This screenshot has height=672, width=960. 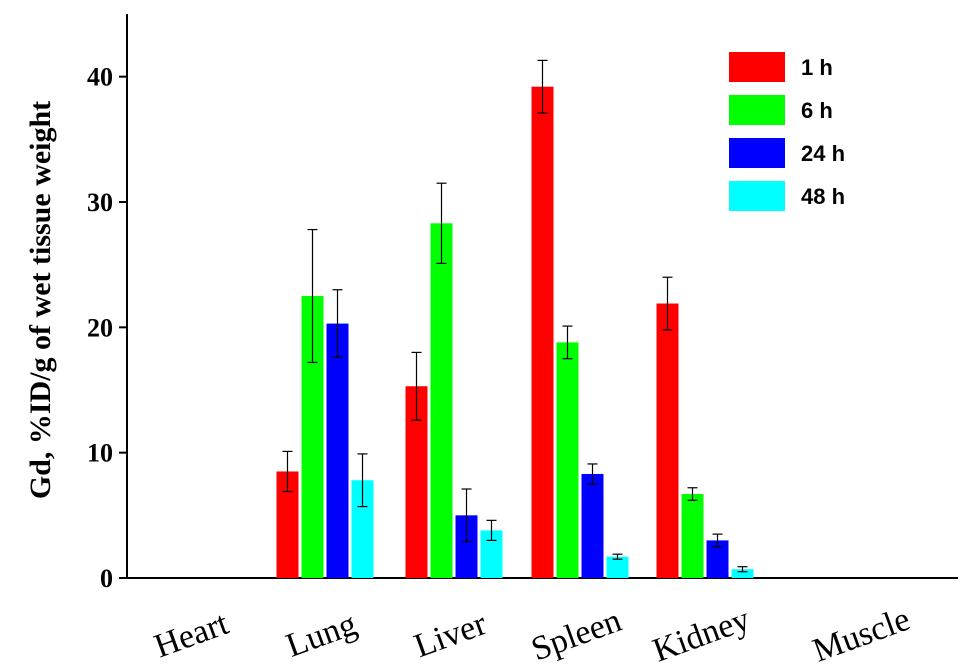 What do you see at coordinates (100, 202) in the screenshot?
I see `y-tick-label: 30` at bounding box center [100, 202].